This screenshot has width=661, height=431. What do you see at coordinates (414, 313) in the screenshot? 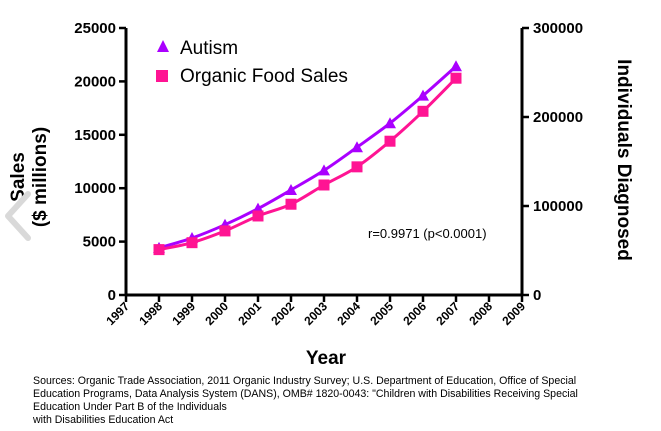
I see `x-tick-label: 2006` at bounding box center [414, 313].